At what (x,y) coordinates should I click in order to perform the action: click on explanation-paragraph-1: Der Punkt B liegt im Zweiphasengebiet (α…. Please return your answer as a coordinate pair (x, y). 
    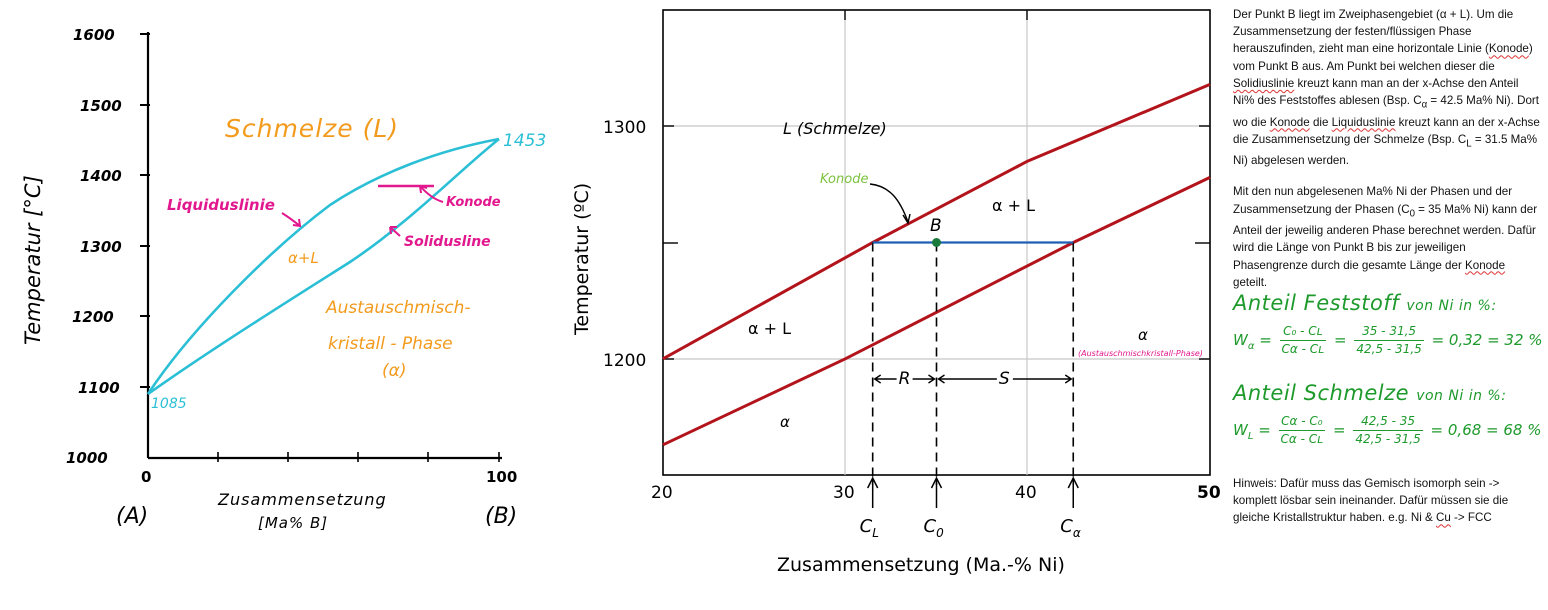
    Looking at the image, I should click on (1386, 88).